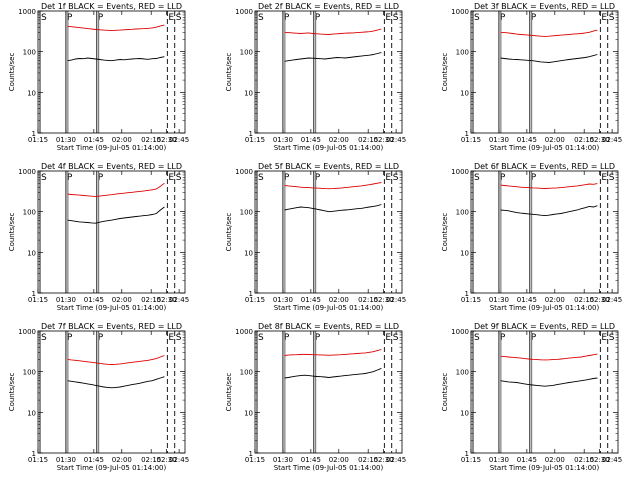  I want to click on chart-title: Det 4f BLACK = Events, RED = LLD, so click(111, 166).